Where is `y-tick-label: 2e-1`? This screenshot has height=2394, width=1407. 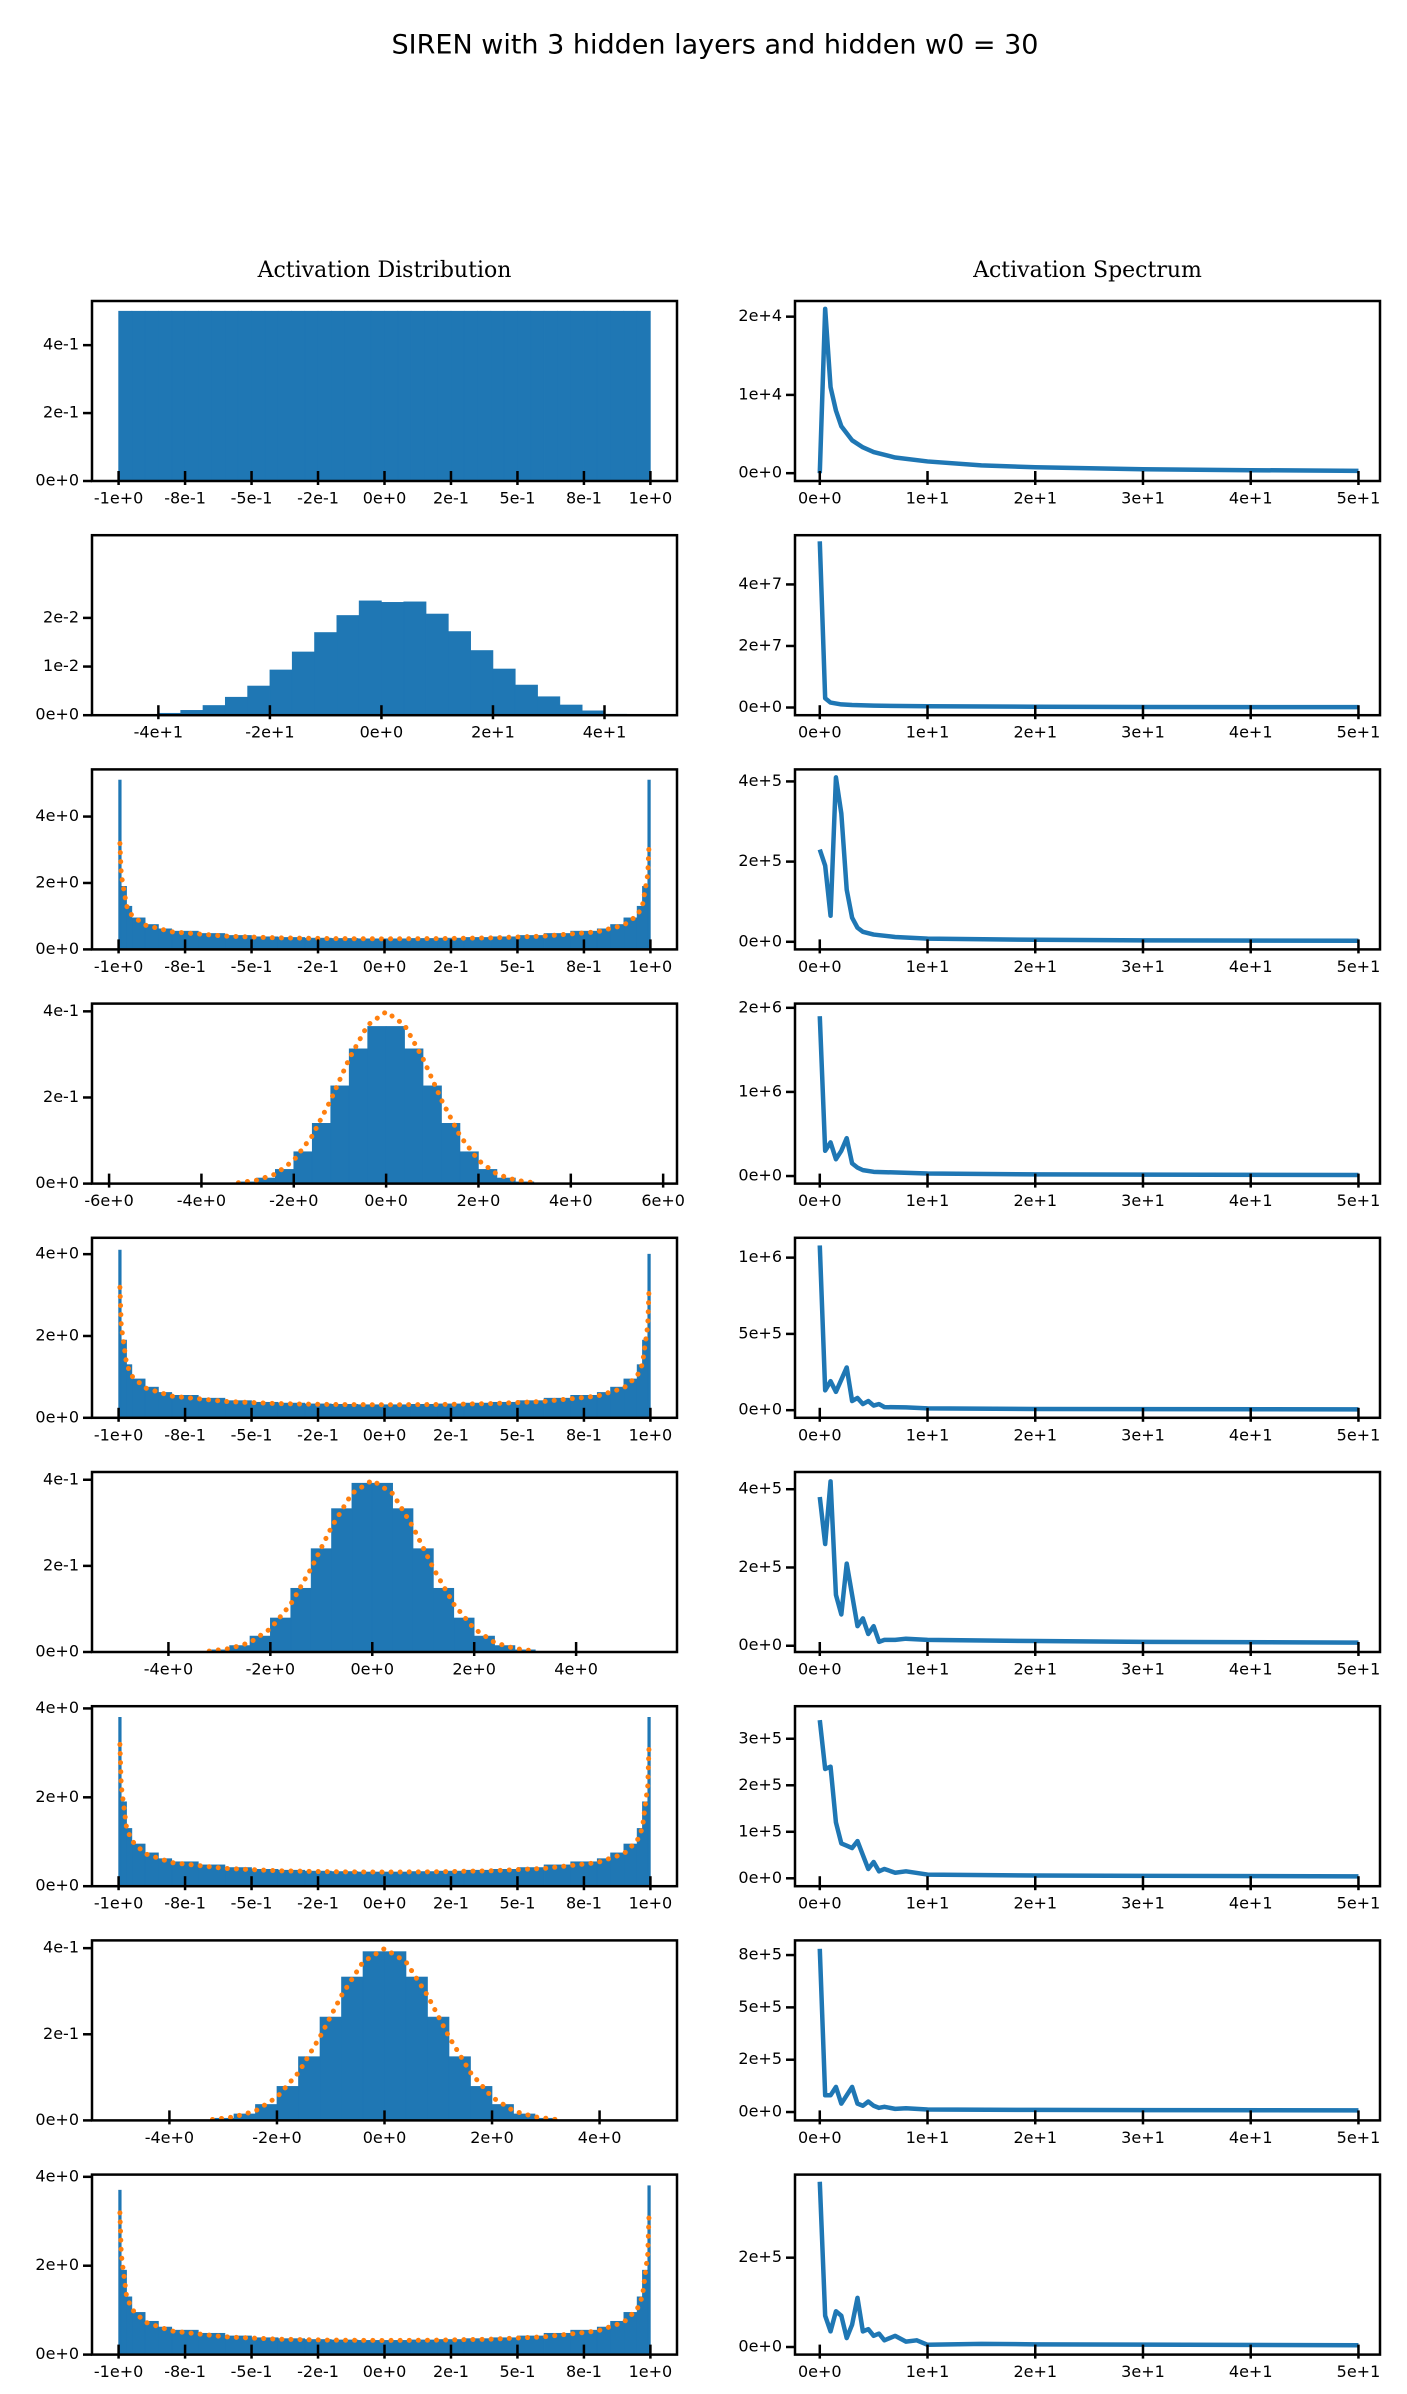 y-tick-label: 2e-1 is located at coordinates (61, 1096).